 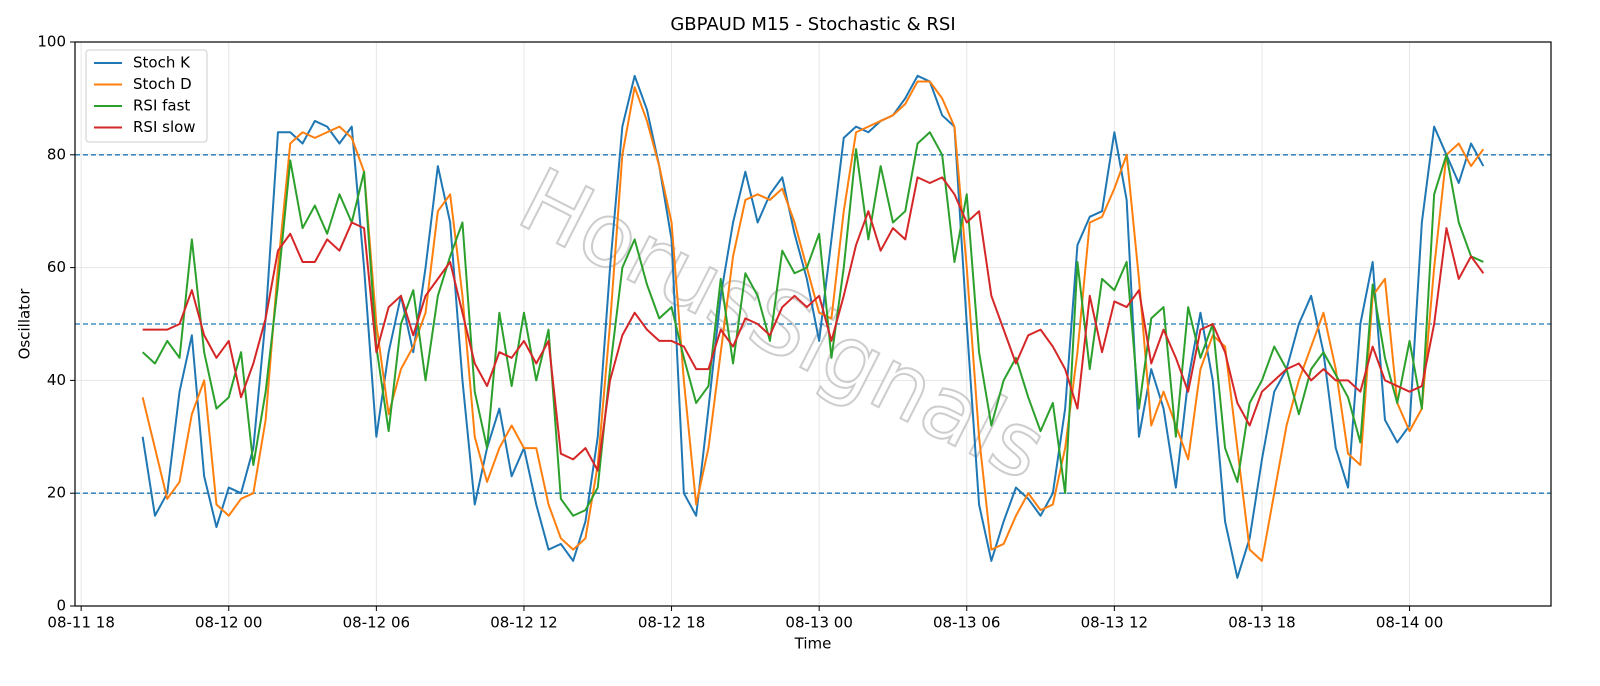 I want to click on x-tick-label: 08-12 00, so click(x=228, y=623).